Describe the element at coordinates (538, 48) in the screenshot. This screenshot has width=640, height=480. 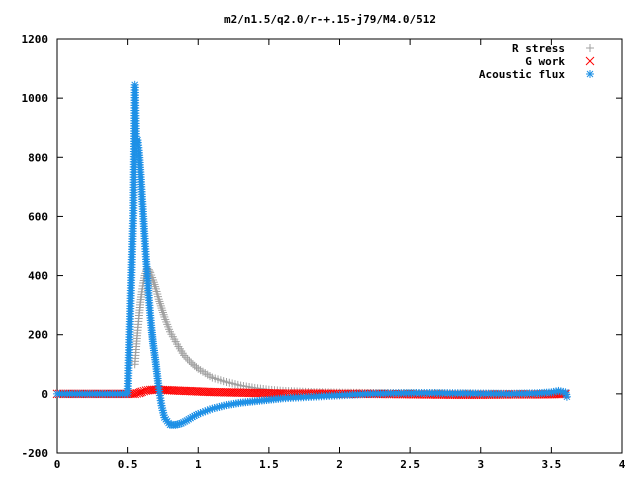
I see `legend-label: R stress` at that location.